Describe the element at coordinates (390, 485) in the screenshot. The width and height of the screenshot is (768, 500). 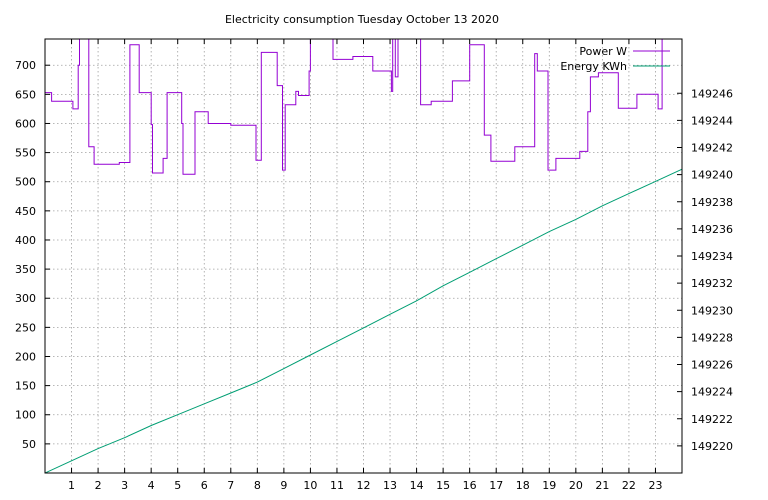
I see `x-tick-label: 13` at that location.